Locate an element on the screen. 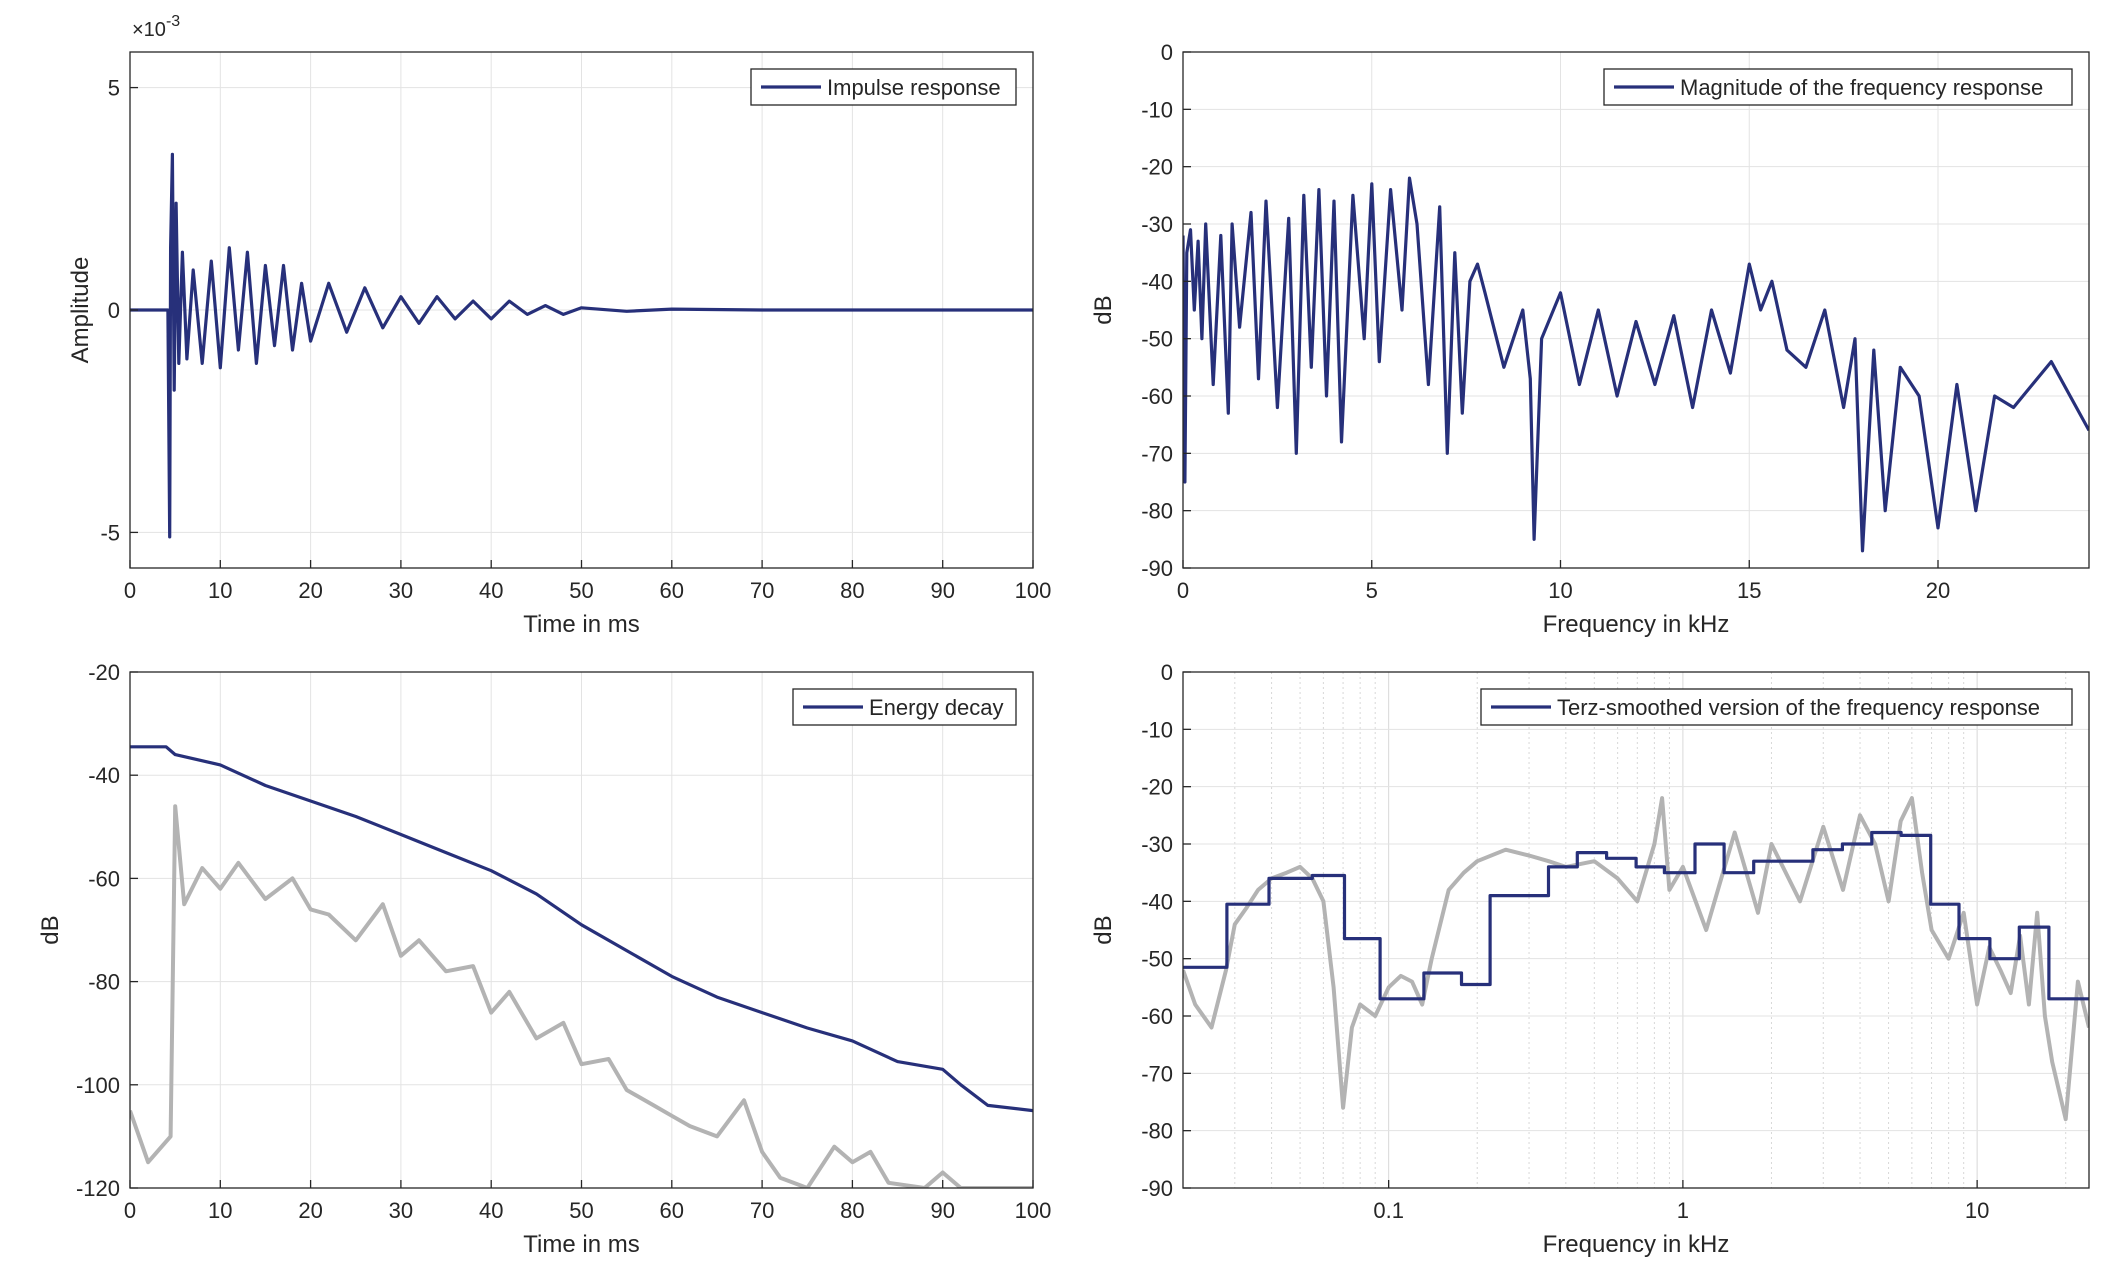  x-tick-label: 15 is located at coordinates (1749, 590).